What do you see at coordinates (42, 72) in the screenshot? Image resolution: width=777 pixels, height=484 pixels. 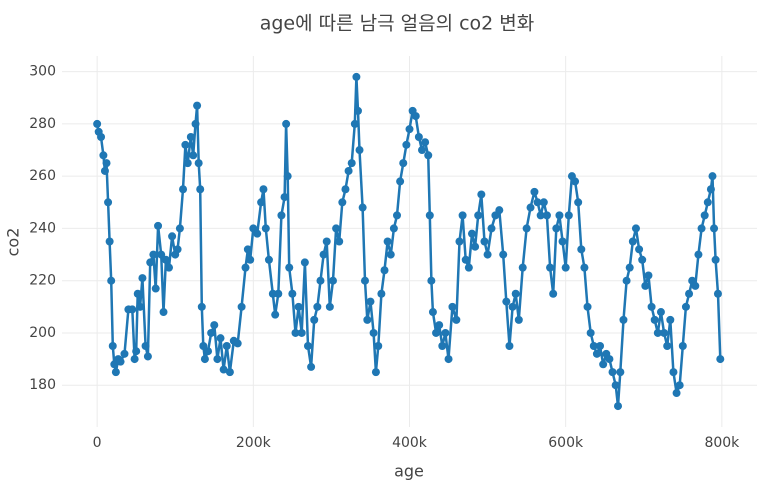 I see `y-tick-label: 300` at bounding box center [42, 72].